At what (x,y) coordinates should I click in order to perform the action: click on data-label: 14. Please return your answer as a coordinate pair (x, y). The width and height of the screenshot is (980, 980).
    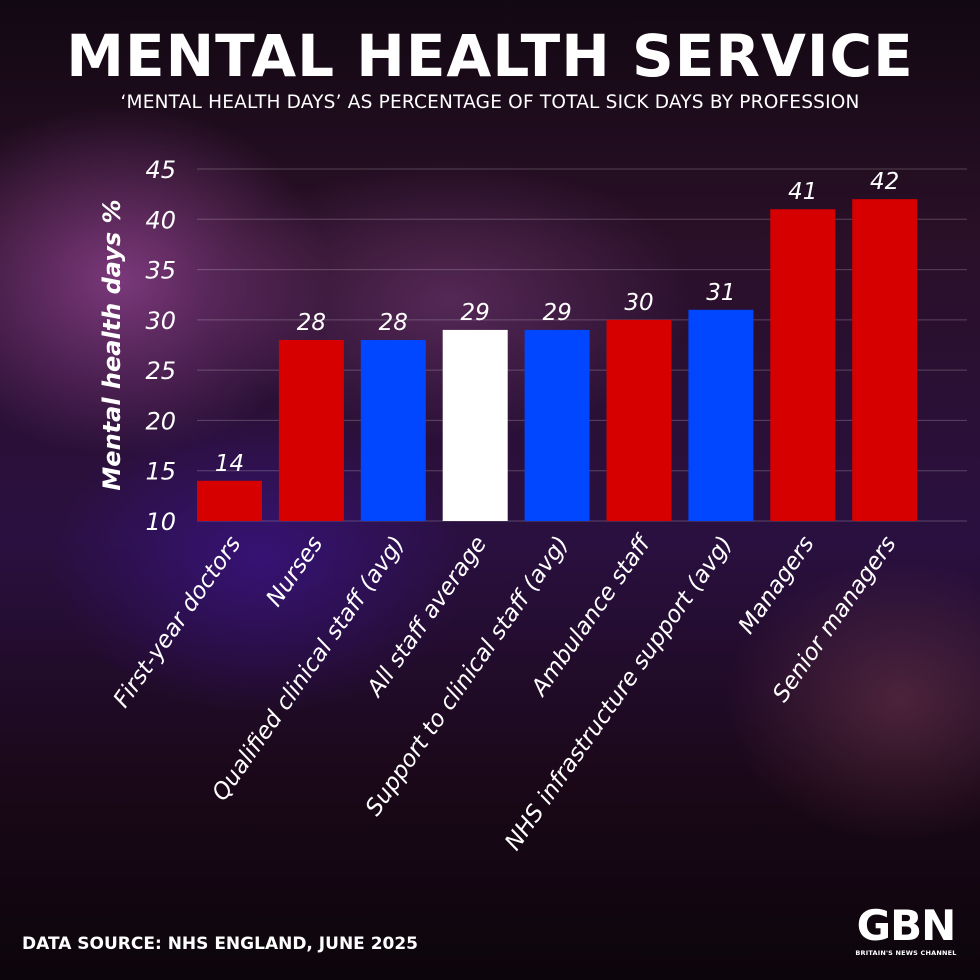
    Looking at the image, I should click on (229, 464).